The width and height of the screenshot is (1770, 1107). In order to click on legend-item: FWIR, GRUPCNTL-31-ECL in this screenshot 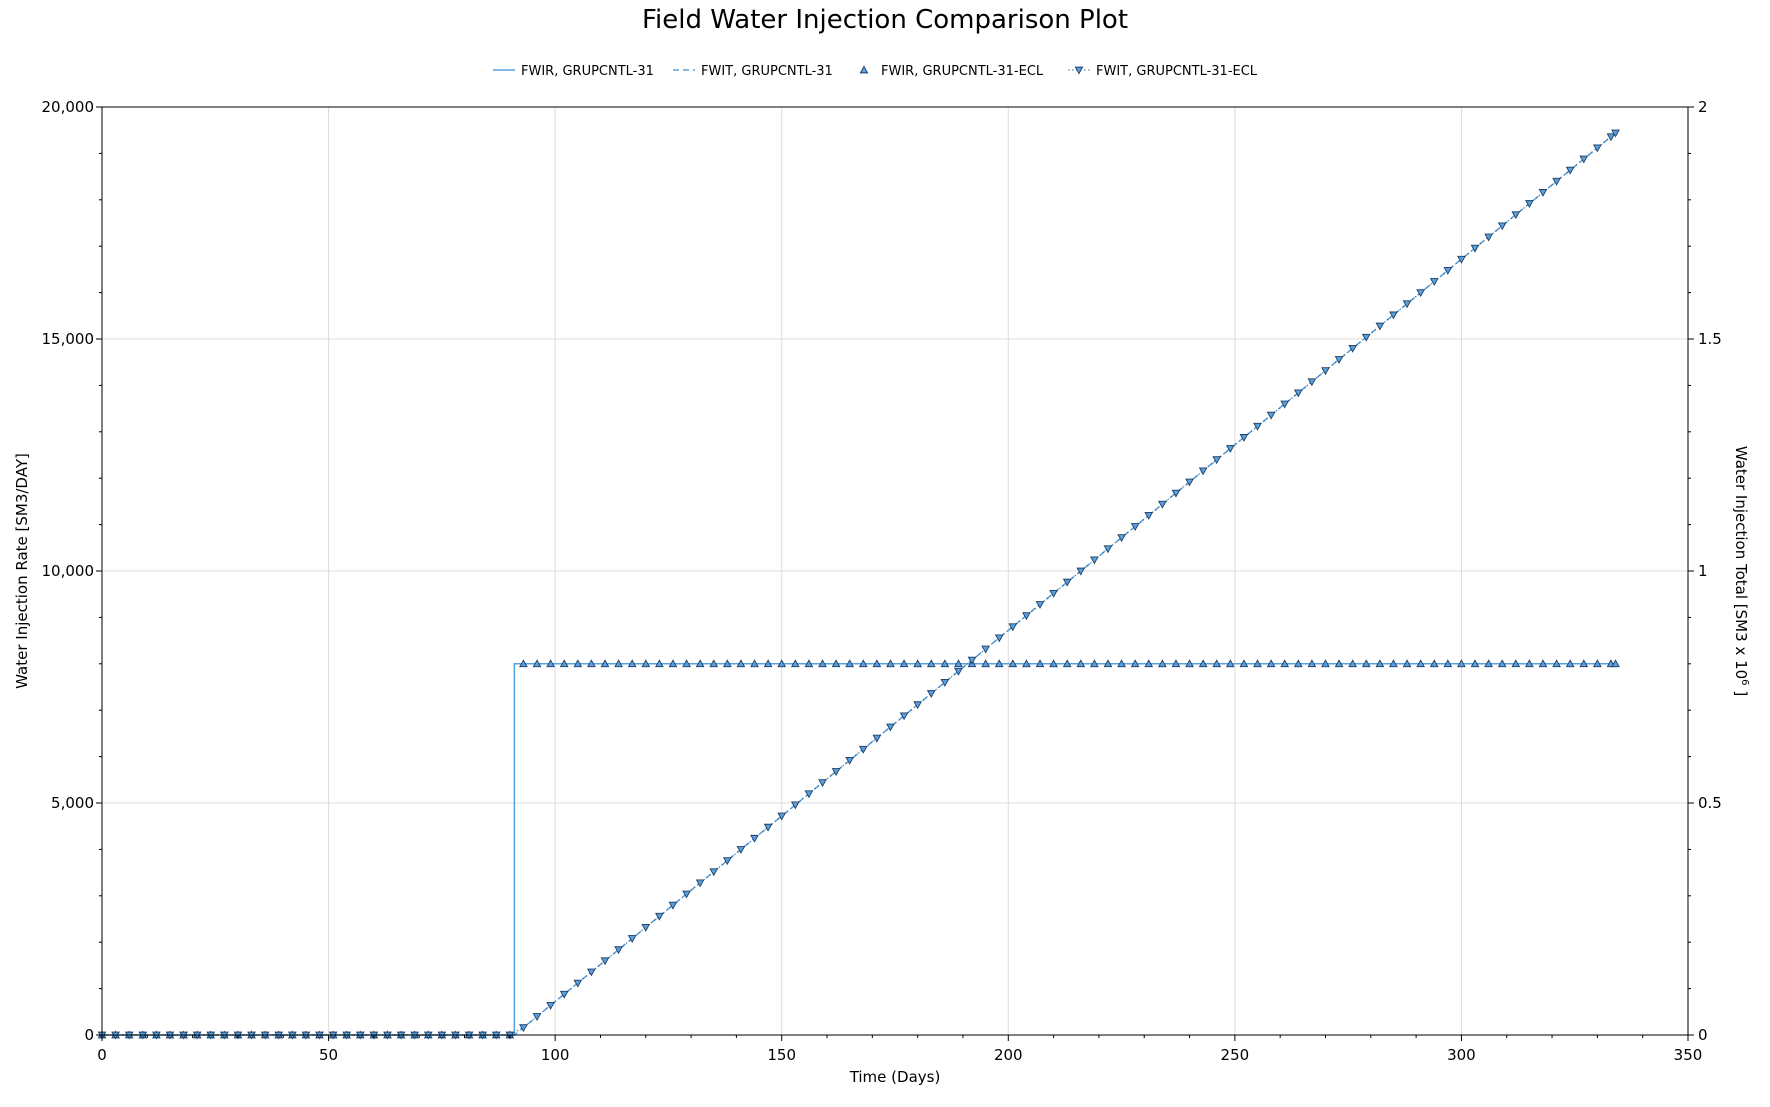, I will do `click(951, 71)`.